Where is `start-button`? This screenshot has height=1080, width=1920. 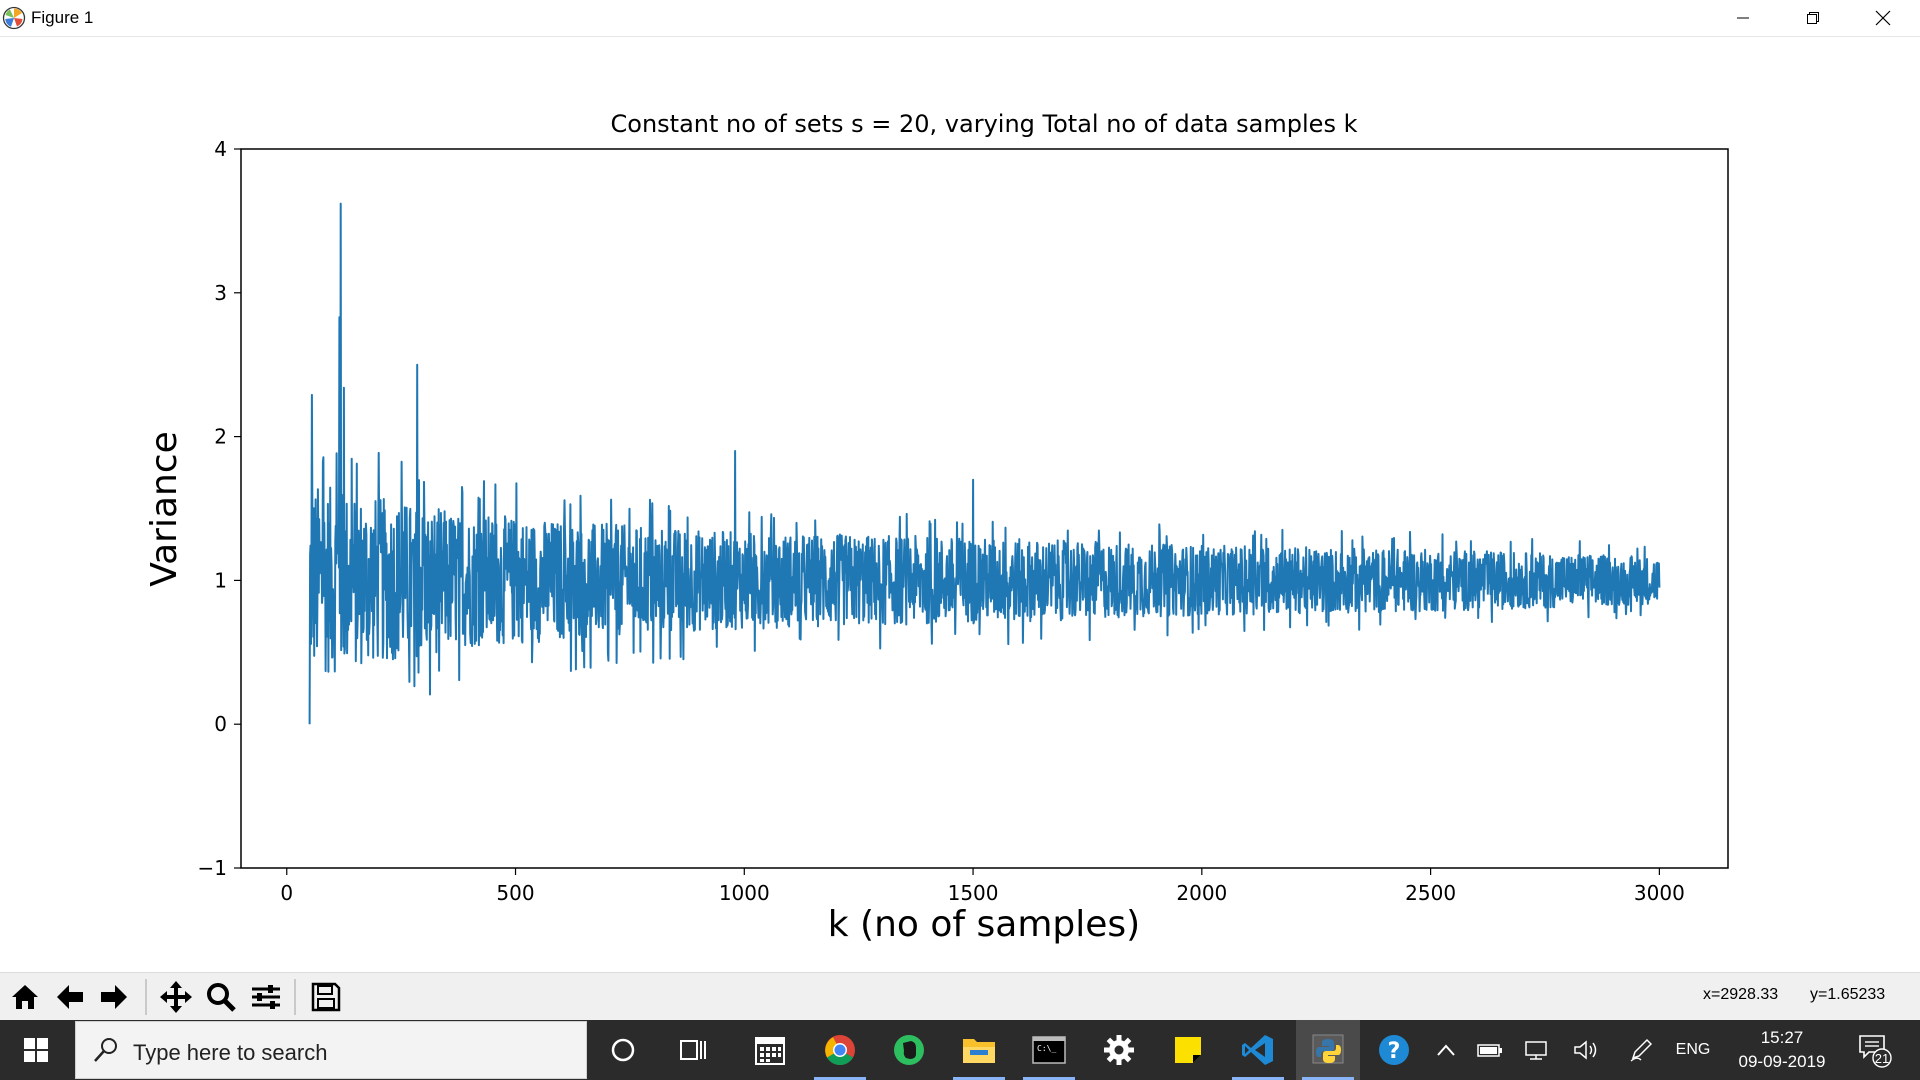 start-button is located at coordinates (36, 1050).